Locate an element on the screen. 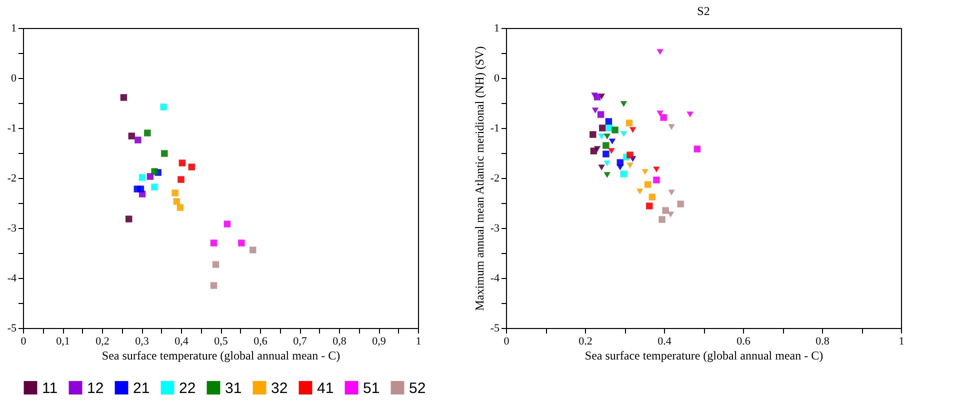 This screenshot has height=406, width=965. x-tick-label: 0,3 is located at coordinates (142, 342).